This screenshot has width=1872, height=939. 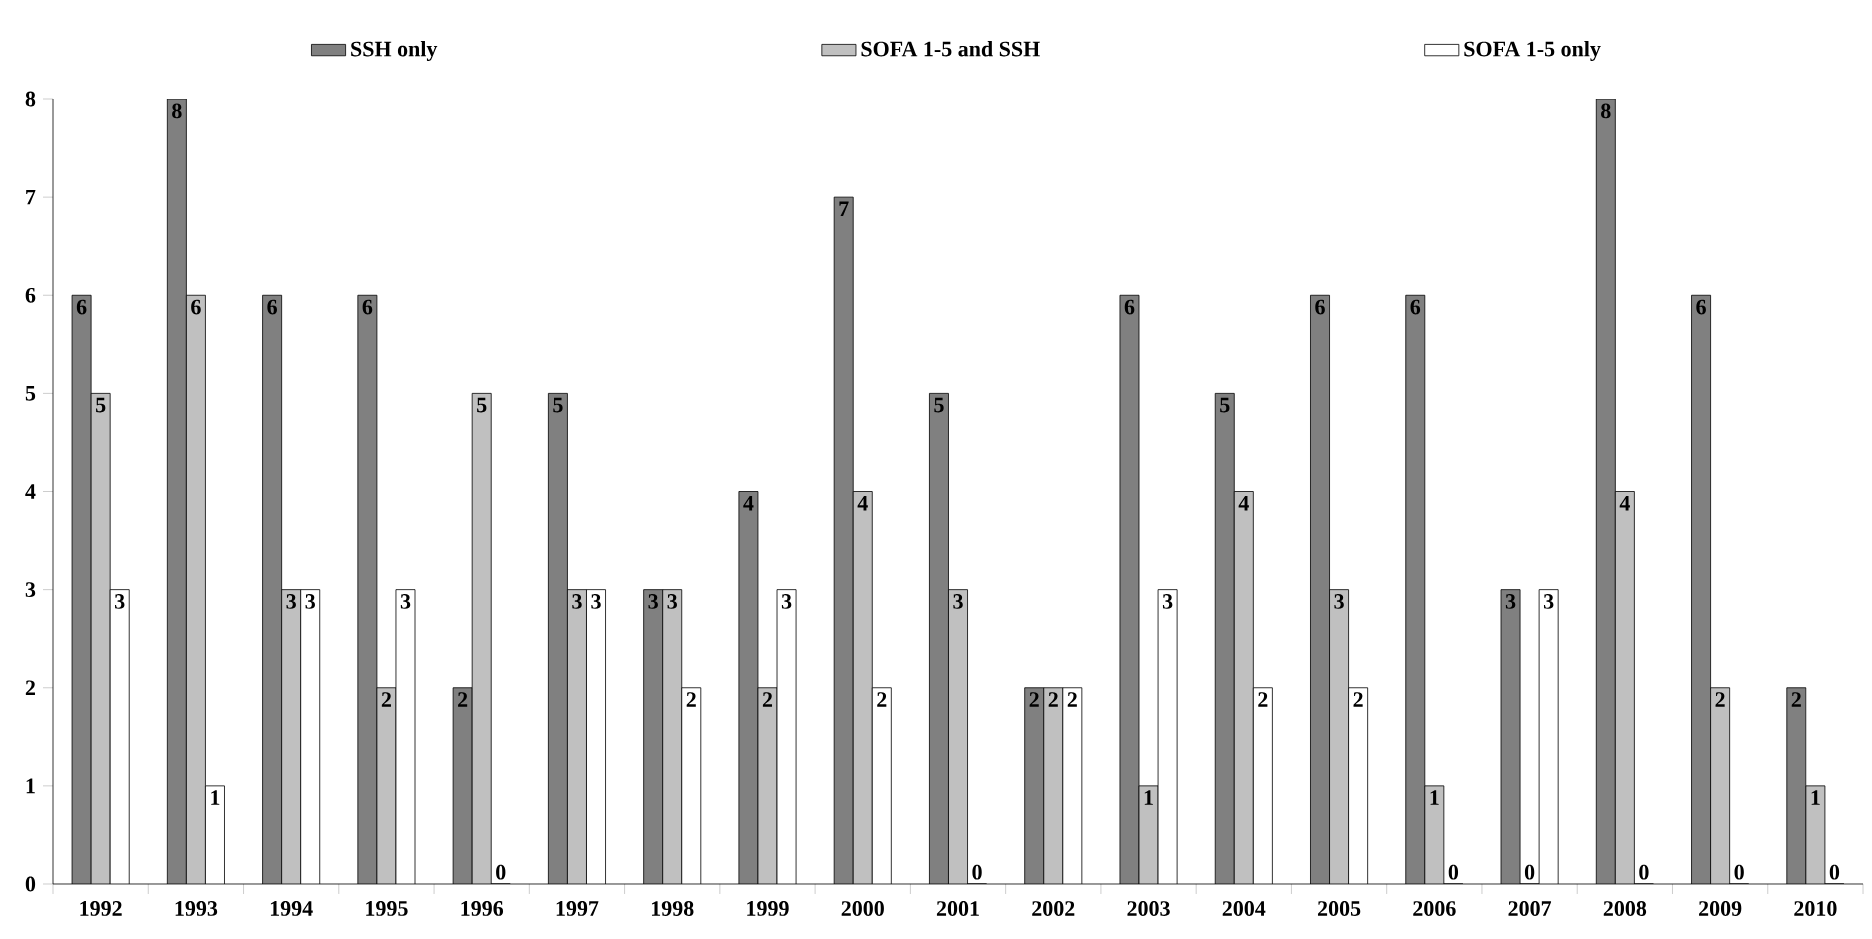 I want to click on legend-label: SSH only, so click(x=394, y=50).